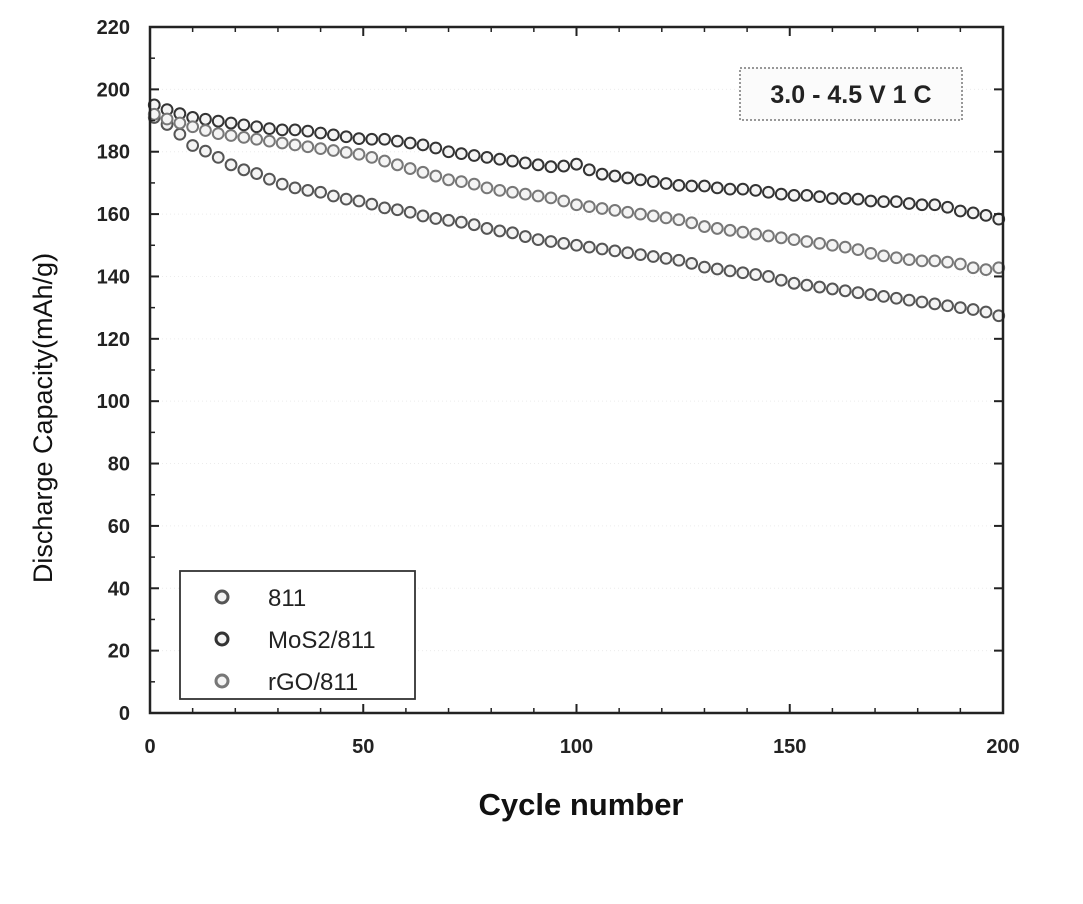 The width and height of the screenshot is (1083, 904). What do you see at coordinates (113, 90) in the screenshot?
I see `y-tick-label: 200` at bounding box center [113, 90].